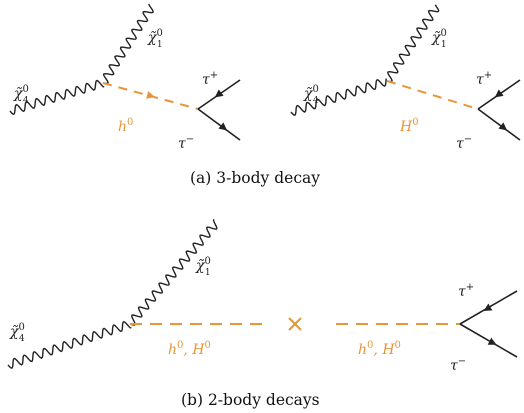 Image resolution: width=524 pixels, height=413 pixels. I want to click on caption-b: (b) 2-body decays, so click(250, 400).